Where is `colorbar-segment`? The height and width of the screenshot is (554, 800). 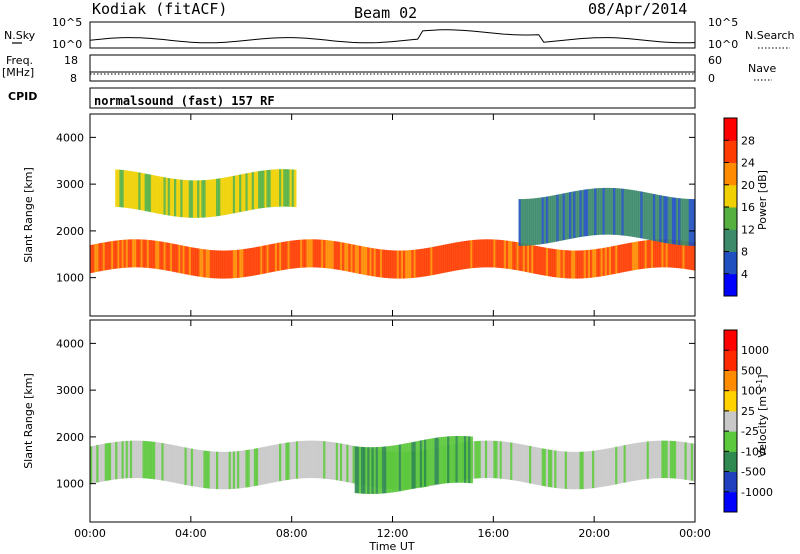 colorbar-segment is located at coordinates (730, 482).